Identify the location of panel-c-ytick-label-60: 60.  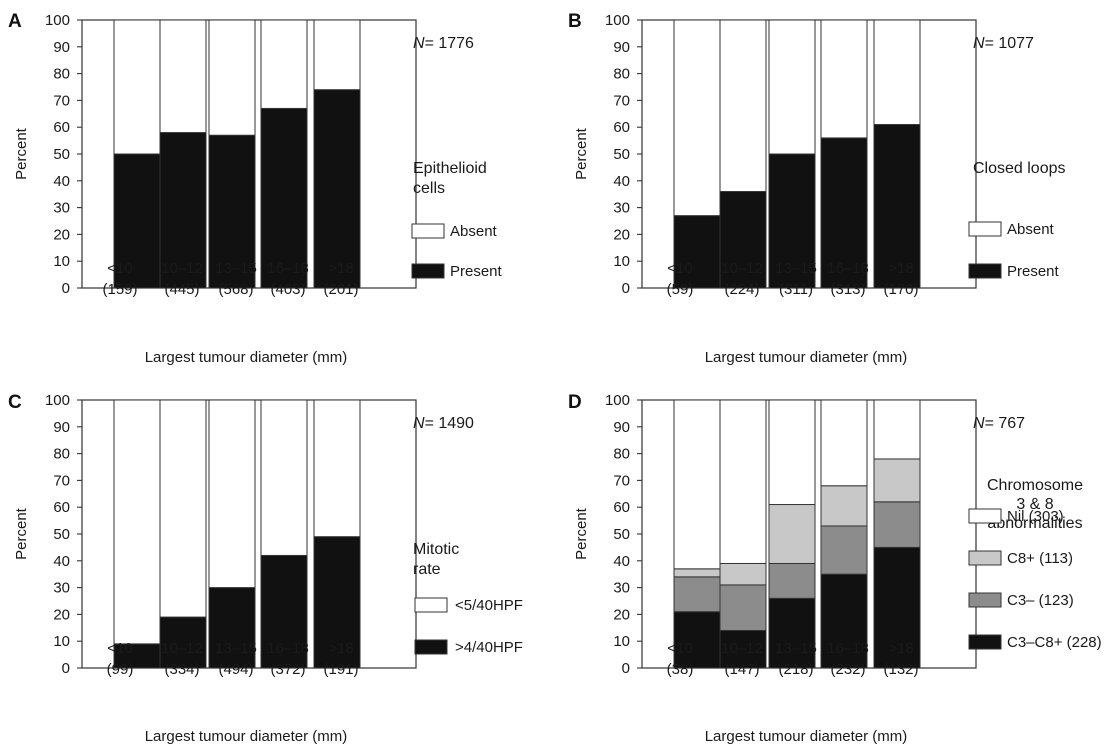
(61, 507).